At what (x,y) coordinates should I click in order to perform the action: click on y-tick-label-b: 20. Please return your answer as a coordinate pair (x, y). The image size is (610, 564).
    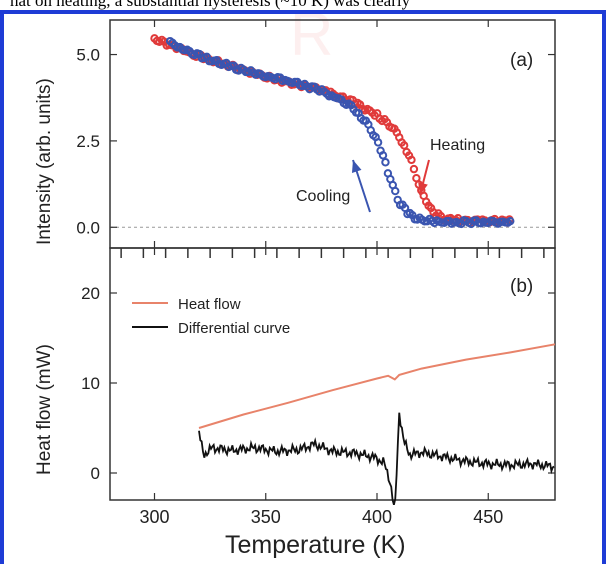
    Looking at the image, I should click on (90, 293).